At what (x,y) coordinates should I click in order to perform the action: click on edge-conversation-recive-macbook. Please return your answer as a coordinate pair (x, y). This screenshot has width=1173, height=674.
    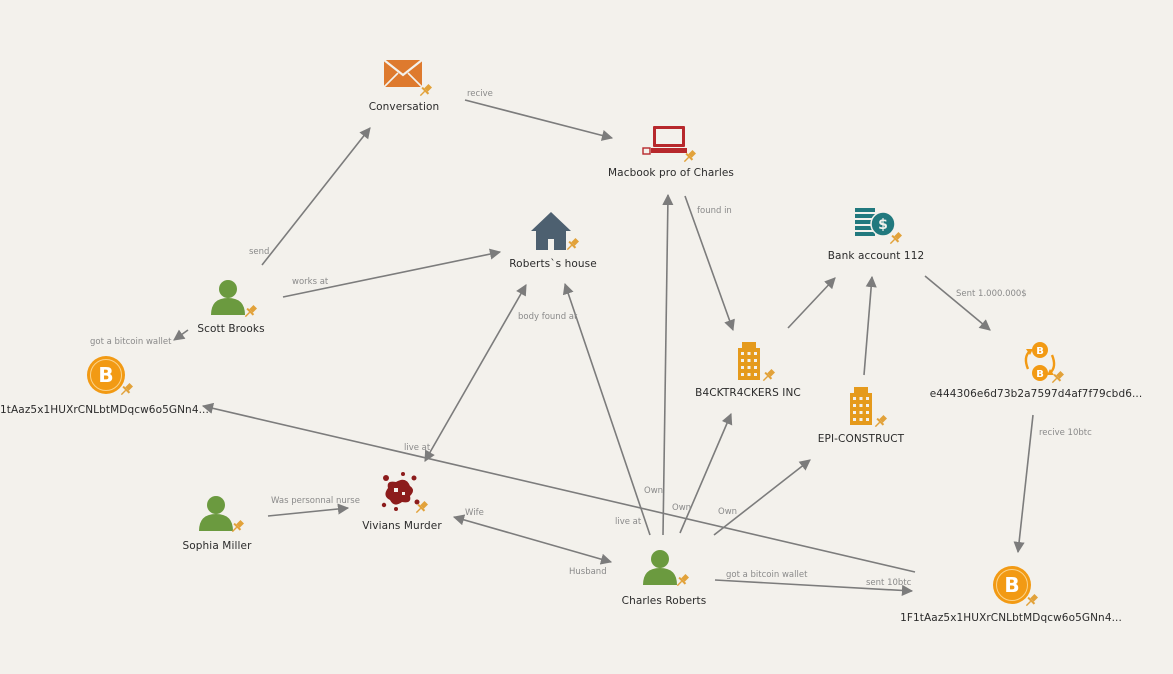
    Looking at the image, I should click on (539, 120).